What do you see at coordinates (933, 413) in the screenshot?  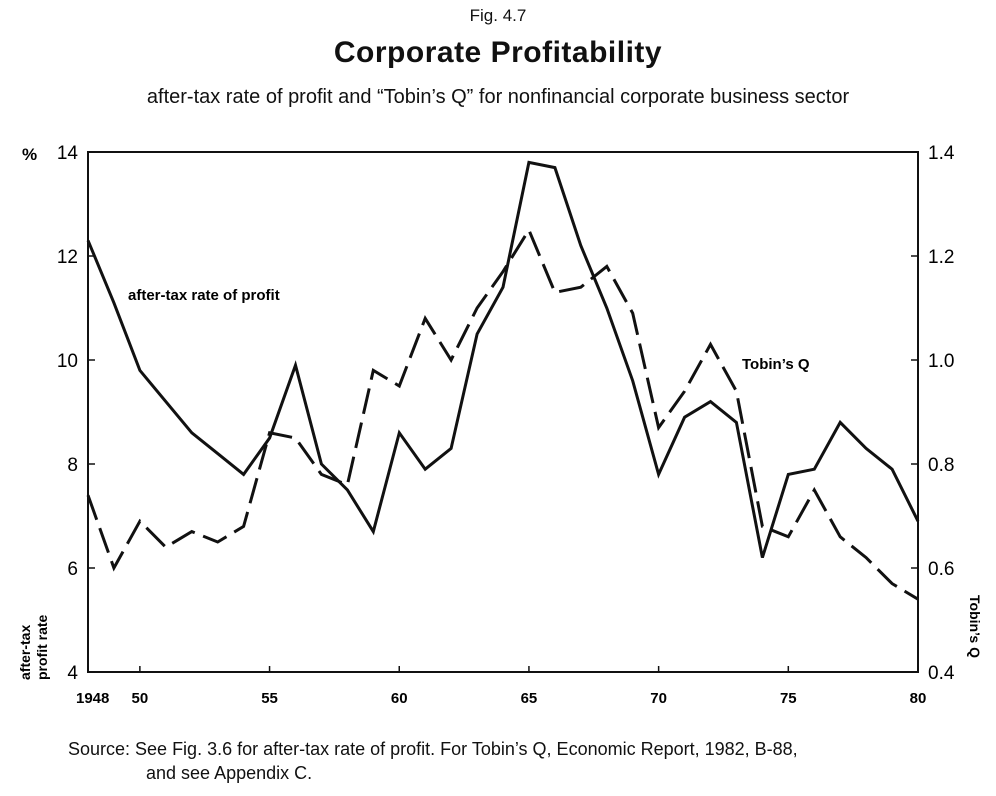 I see `right-axis-ticks: 0.4 0.6 0.8 1.0 1.2 1.4` at bounding box center [933, 413].